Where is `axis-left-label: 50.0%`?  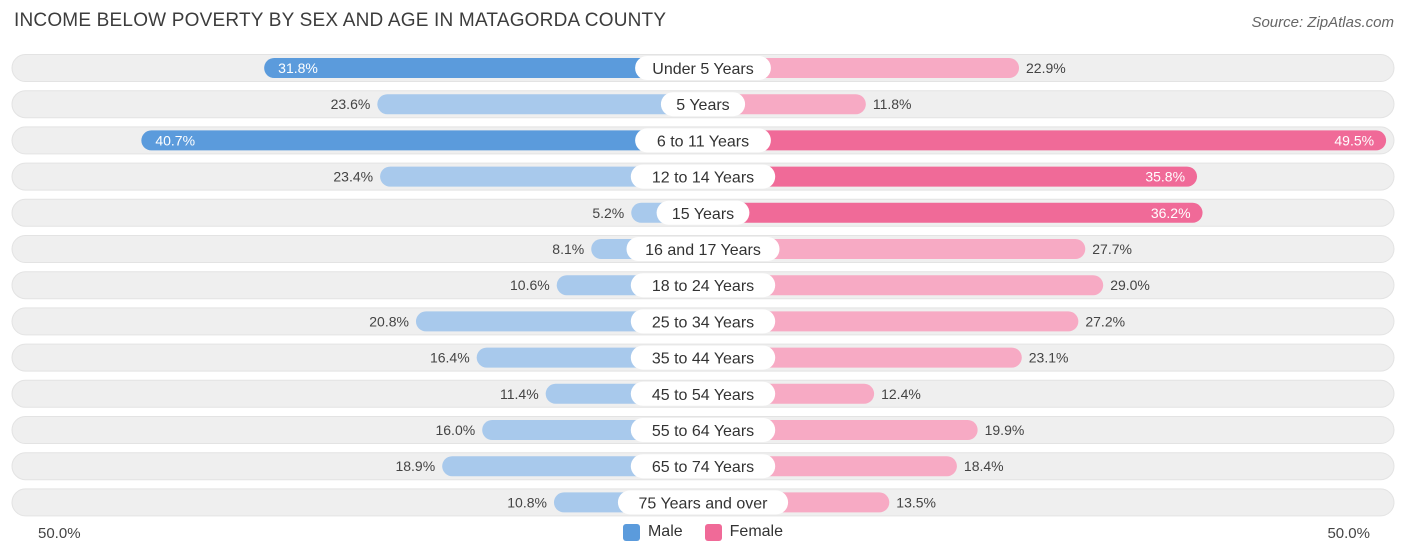
axis-left-label: 50.0% is located at coordinates (59, 533).